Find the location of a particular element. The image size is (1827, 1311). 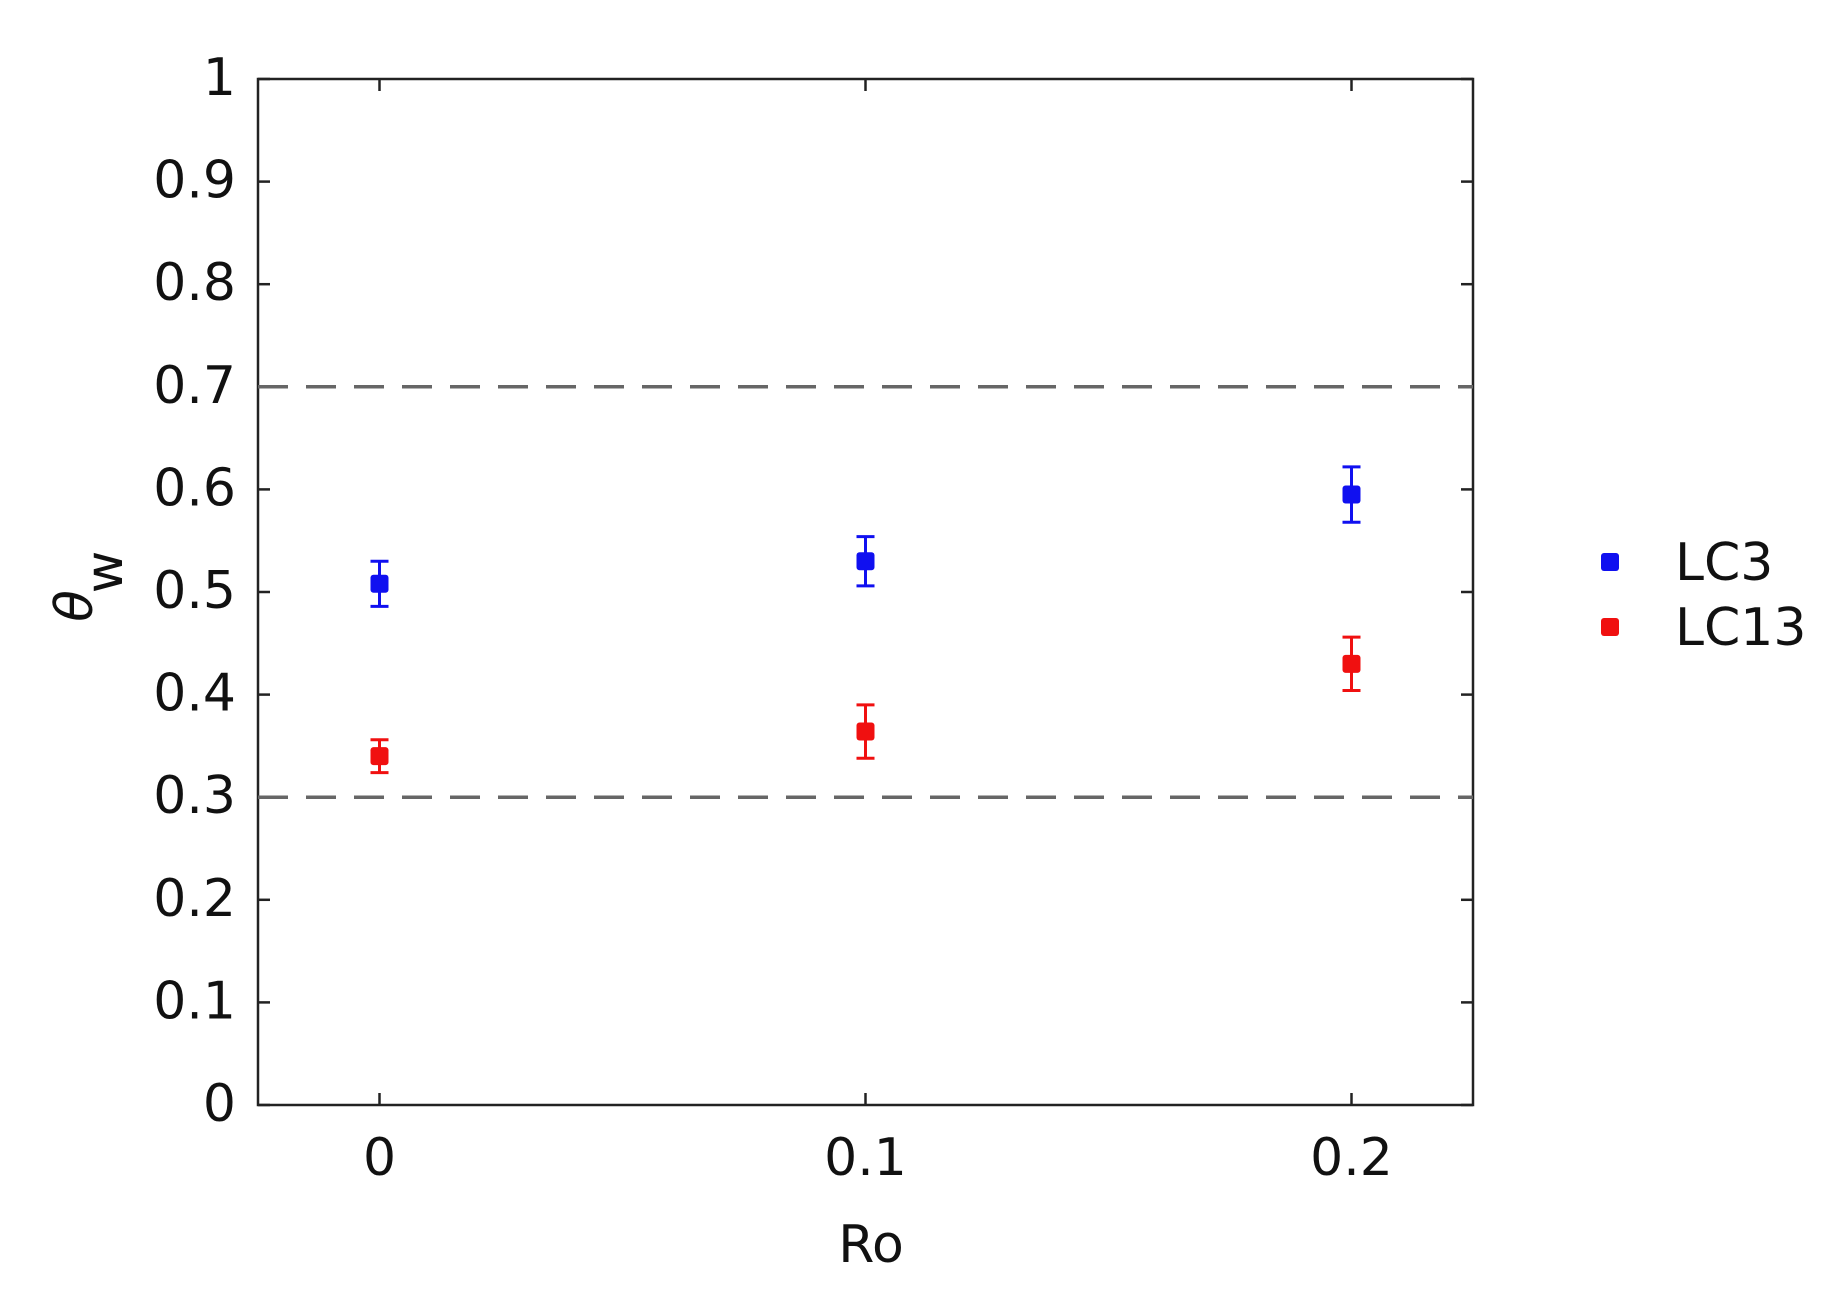

y-tick-label: 0.5 is located at coordinates (194, 591).